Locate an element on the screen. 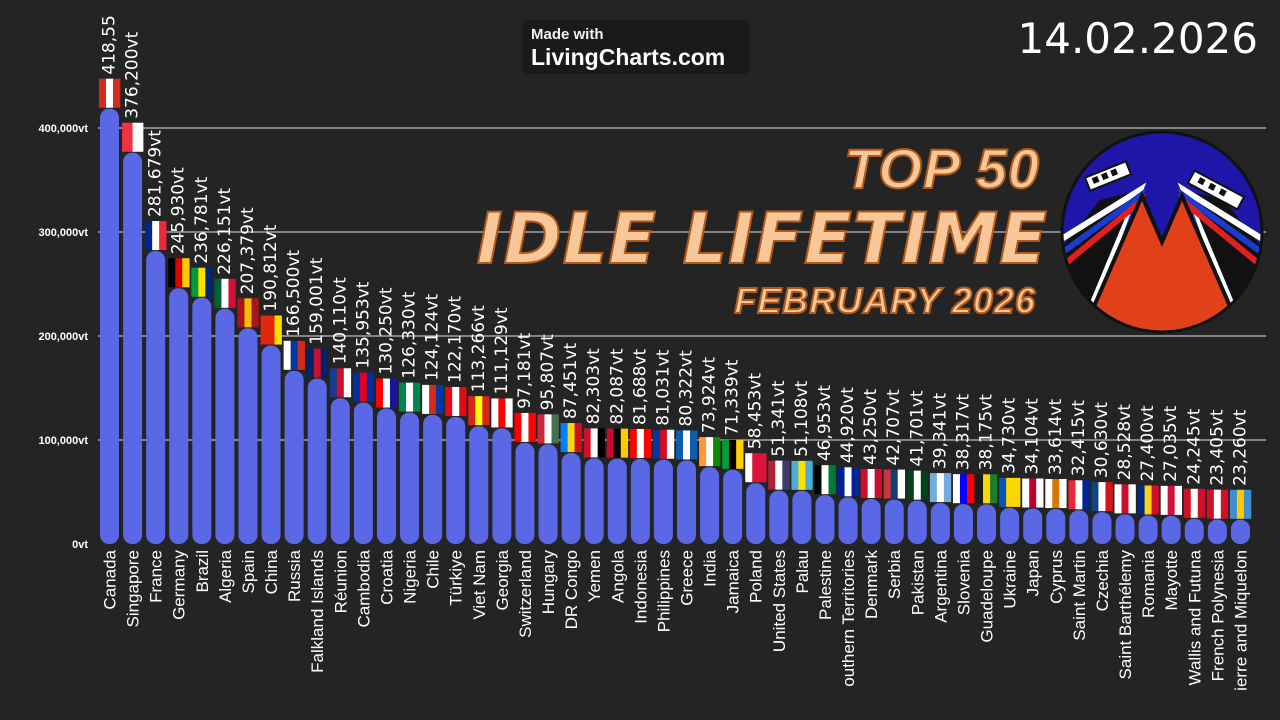 The image size is (1280, 720). y-tick-label: 100,000vt is located at coordinates (63, 441).